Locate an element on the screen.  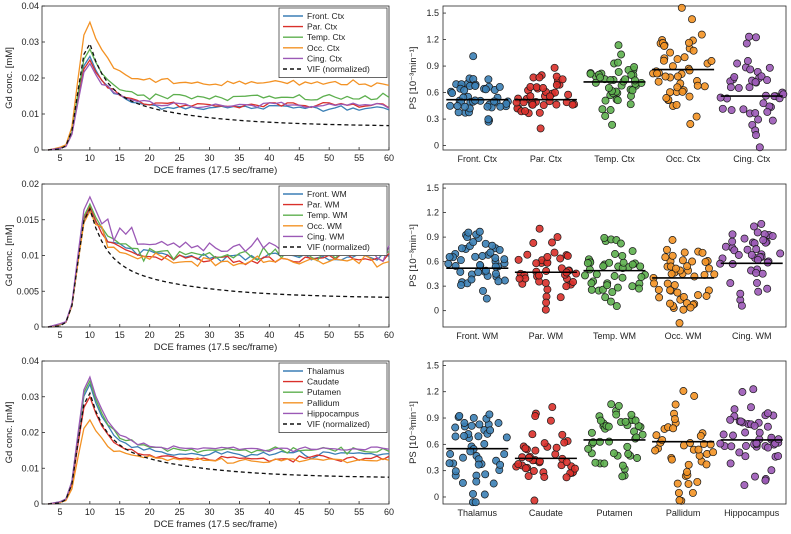
x-category-label: Front. Ctx is located at coordinates (478, 159).